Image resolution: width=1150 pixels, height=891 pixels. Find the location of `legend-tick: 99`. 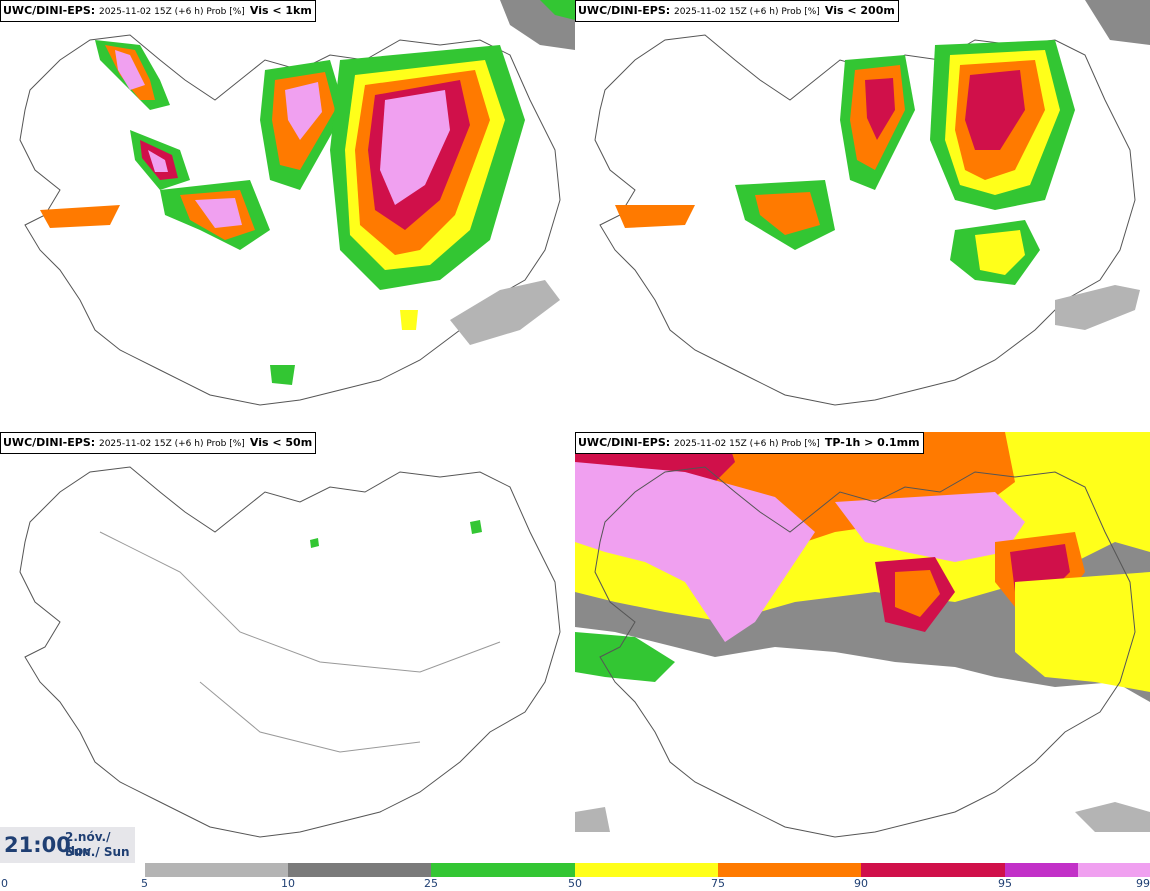

legend-tick: 99 is located at coordinates (1143, 883).